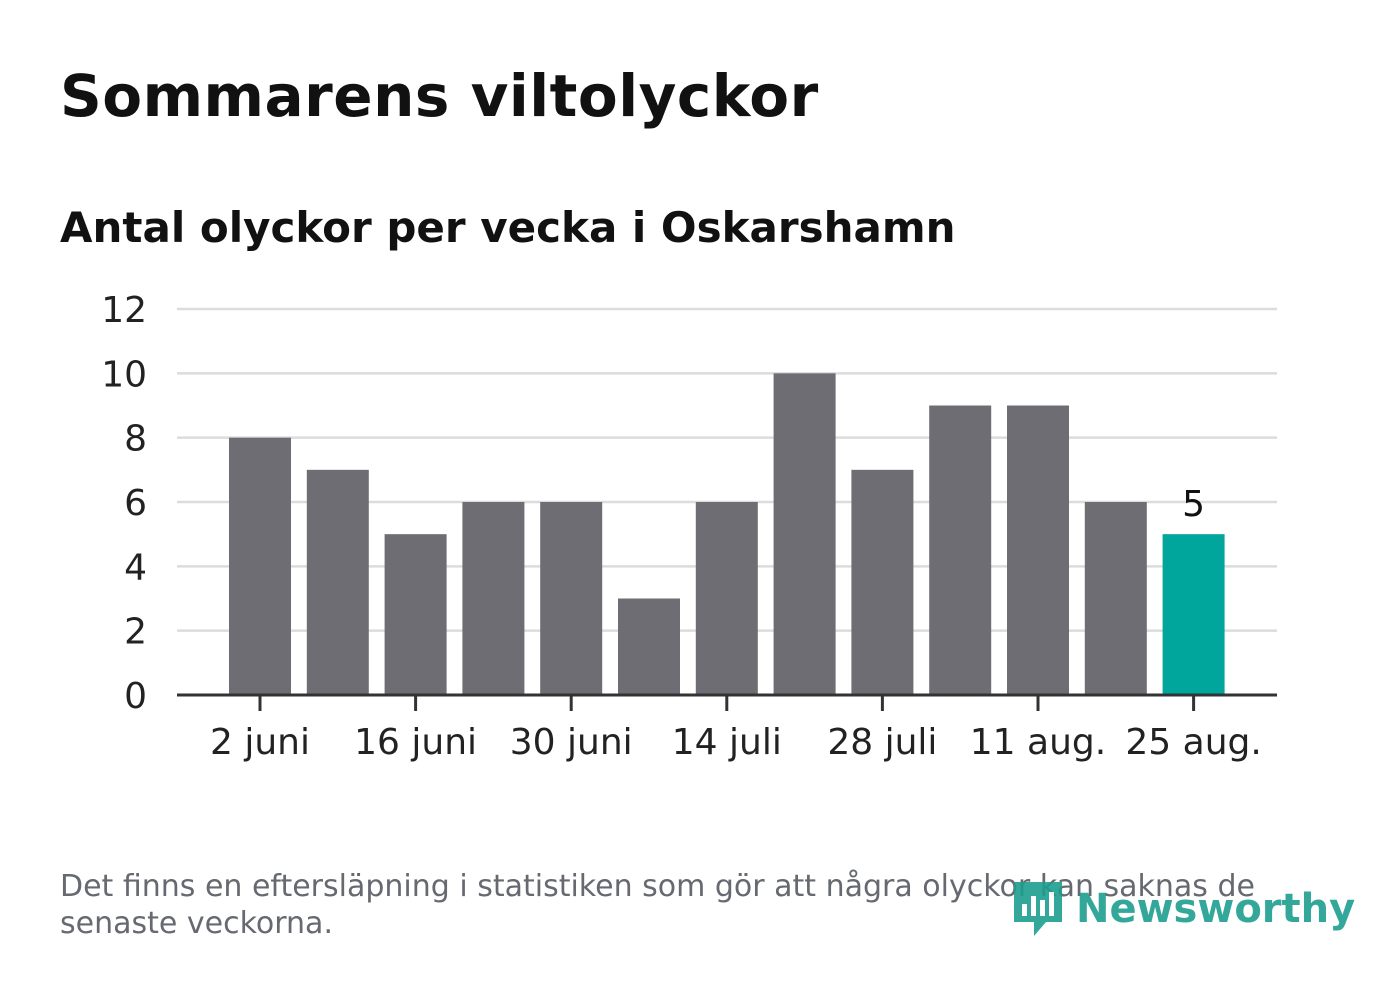  What do you see at coordinates (1216, 909) in the screenshot?
I see `logo-text: Newsworthy` at bounding box center [1216, 909].